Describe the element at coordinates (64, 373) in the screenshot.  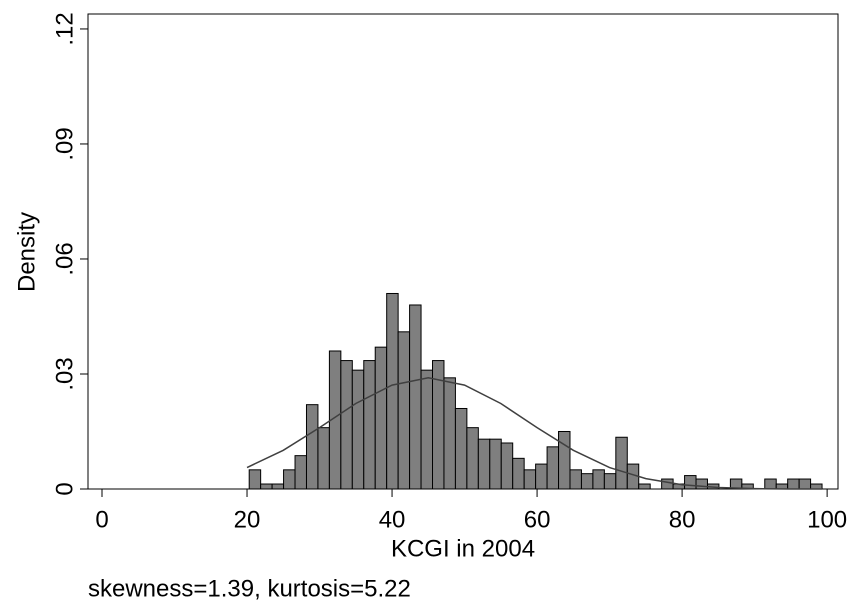
I see `y-tick-label: .03` at that location.